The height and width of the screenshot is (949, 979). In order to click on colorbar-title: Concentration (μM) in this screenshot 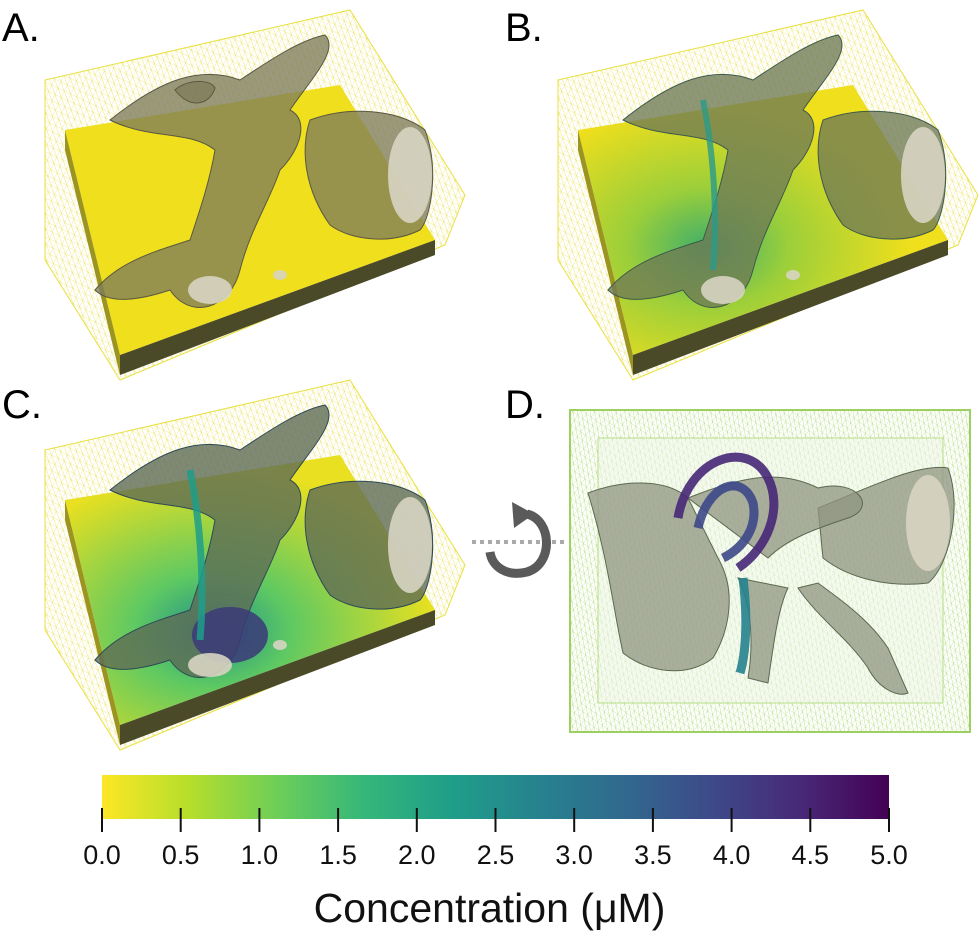, I will do `click(489, 908)`.